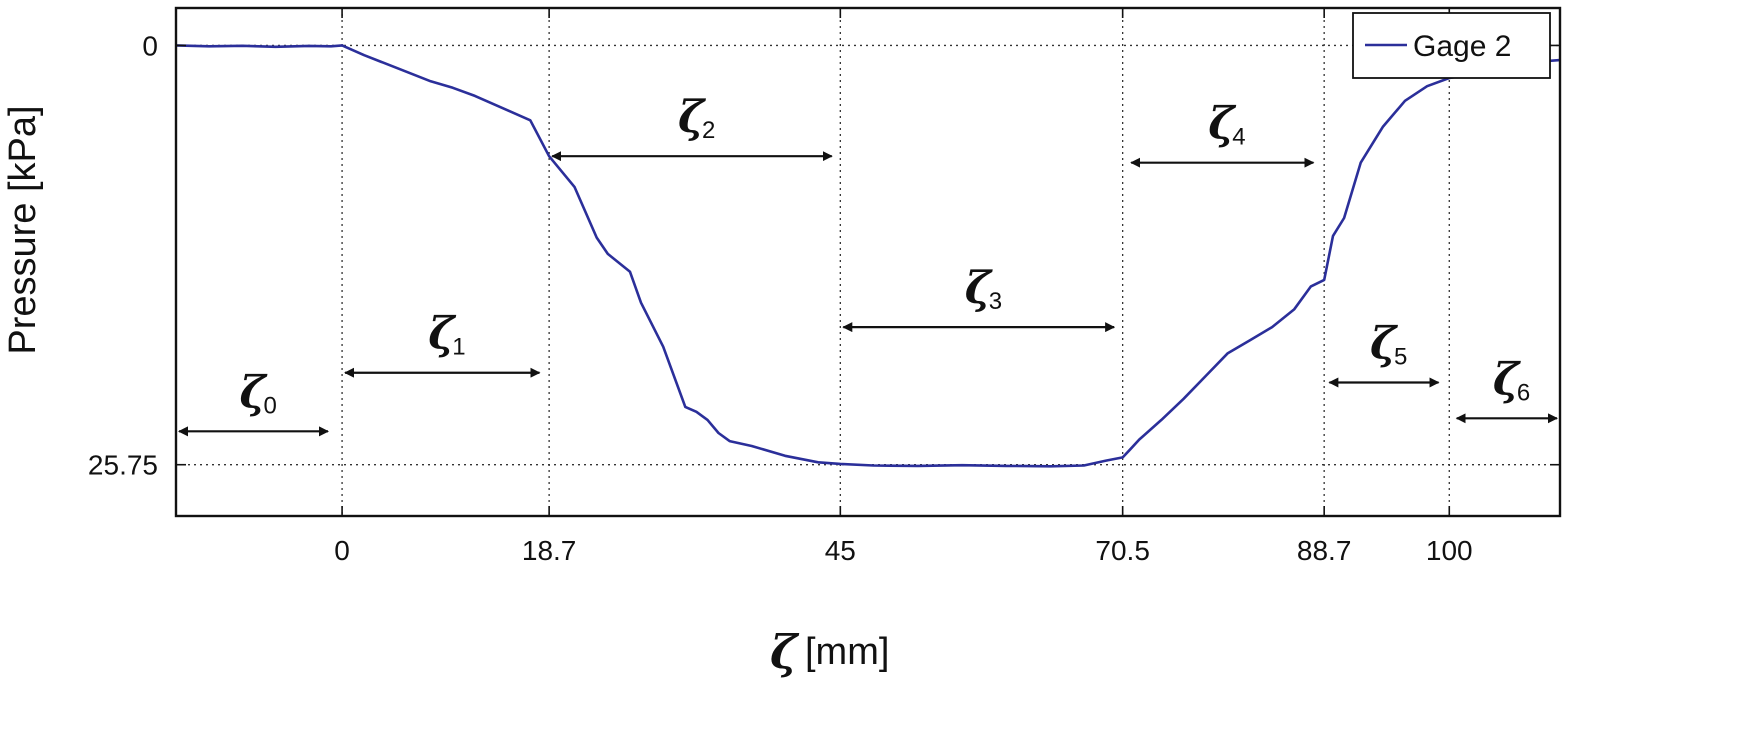 Image resolution: width=1741 pixels, height=731 pixels. I want to click on x-tick-label-4: 88.7, so click(1324, 550).